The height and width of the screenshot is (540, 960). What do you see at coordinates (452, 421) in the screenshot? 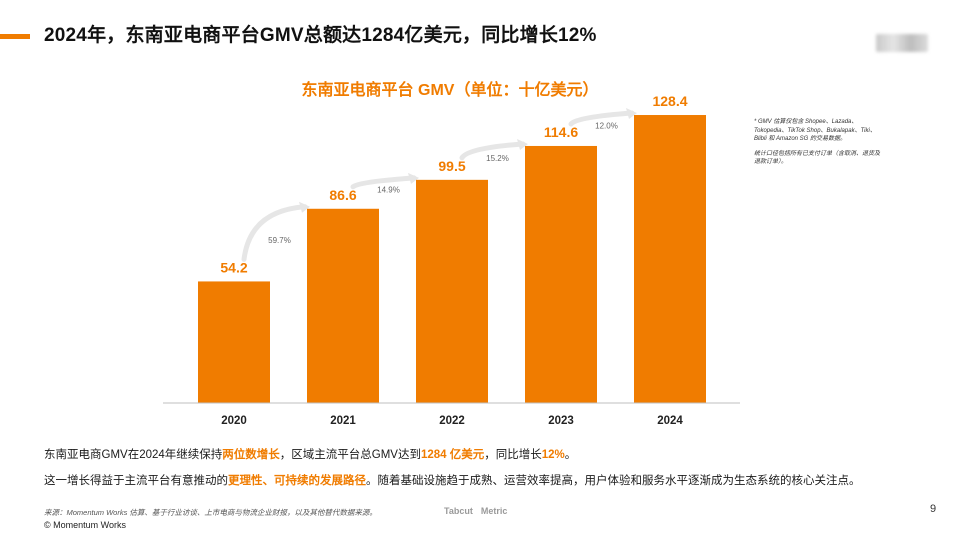
I see `category-label: 2022` at bounding box center [452, 421].